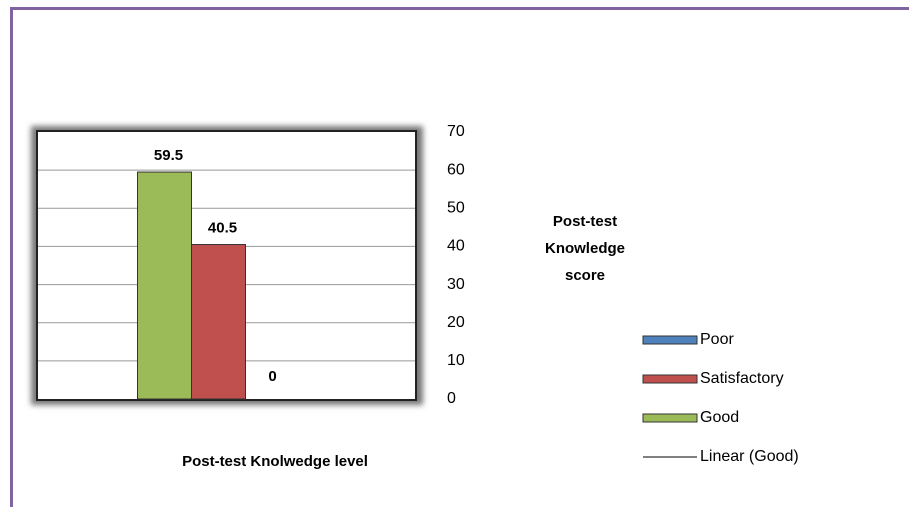 The image size is (909, 507). I want to click on x-axis-label: Post-test Knolwedge level, so click(275, 461).